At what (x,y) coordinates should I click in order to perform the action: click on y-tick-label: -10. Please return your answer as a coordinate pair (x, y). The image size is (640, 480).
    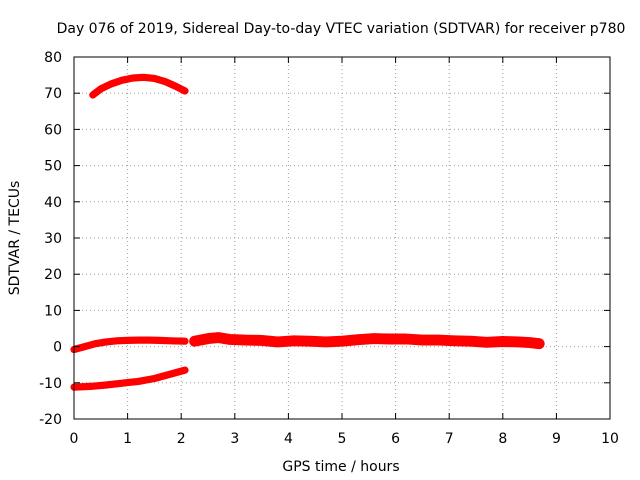
    Looking at the image, I should click on (50, 384).